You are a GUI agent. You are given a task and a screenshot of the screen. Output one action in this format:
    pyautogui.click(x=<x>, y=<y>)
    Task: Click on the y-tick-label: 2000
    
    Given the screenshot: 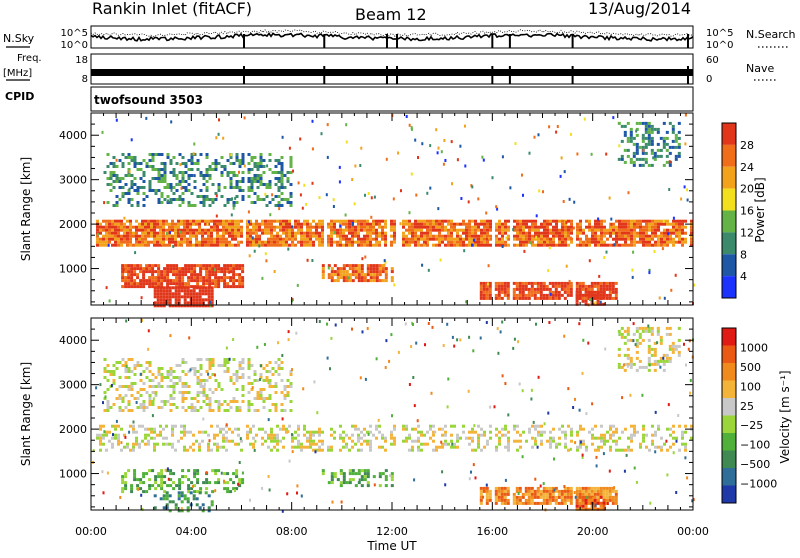 What is the action you would take?
    pyautogui.click(x=73, y=224)
    